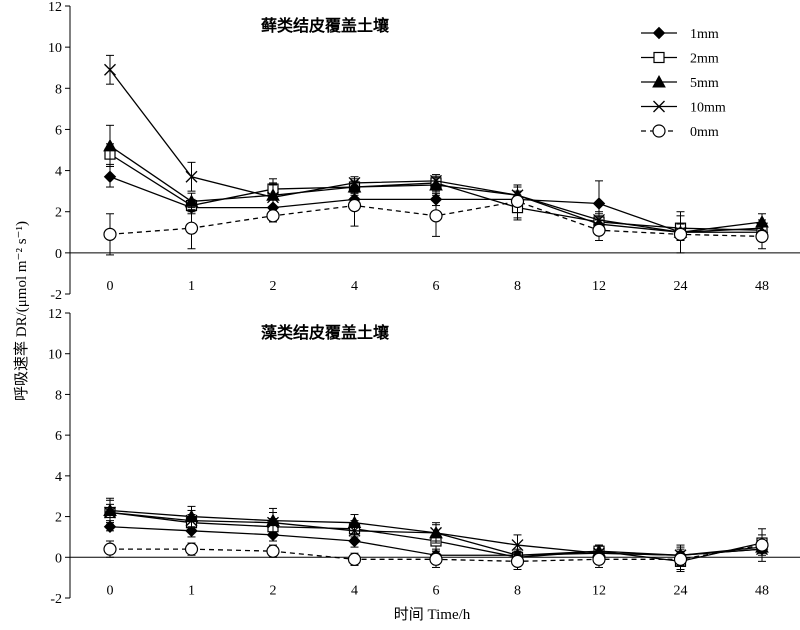 The width and height of the screenshot is (800, 630). Describe the element at coordinates (680, 82) in the screenshot. I see `legend-entry: 5mm` at that location.